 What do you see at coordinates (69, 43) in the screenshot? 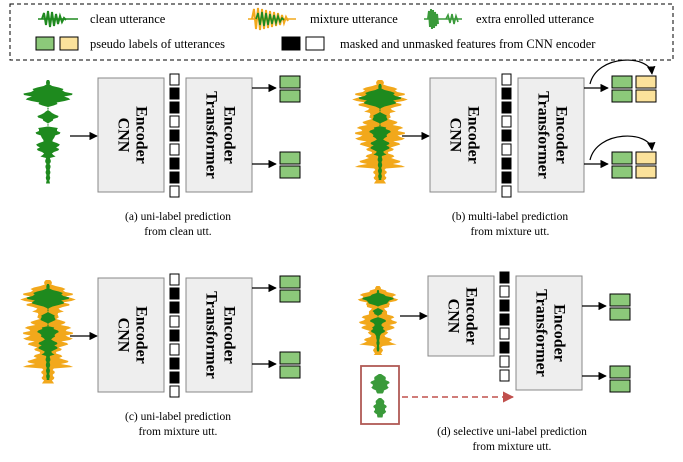
I see `legend-yellow-label-box` at bounding box center [69, 43].